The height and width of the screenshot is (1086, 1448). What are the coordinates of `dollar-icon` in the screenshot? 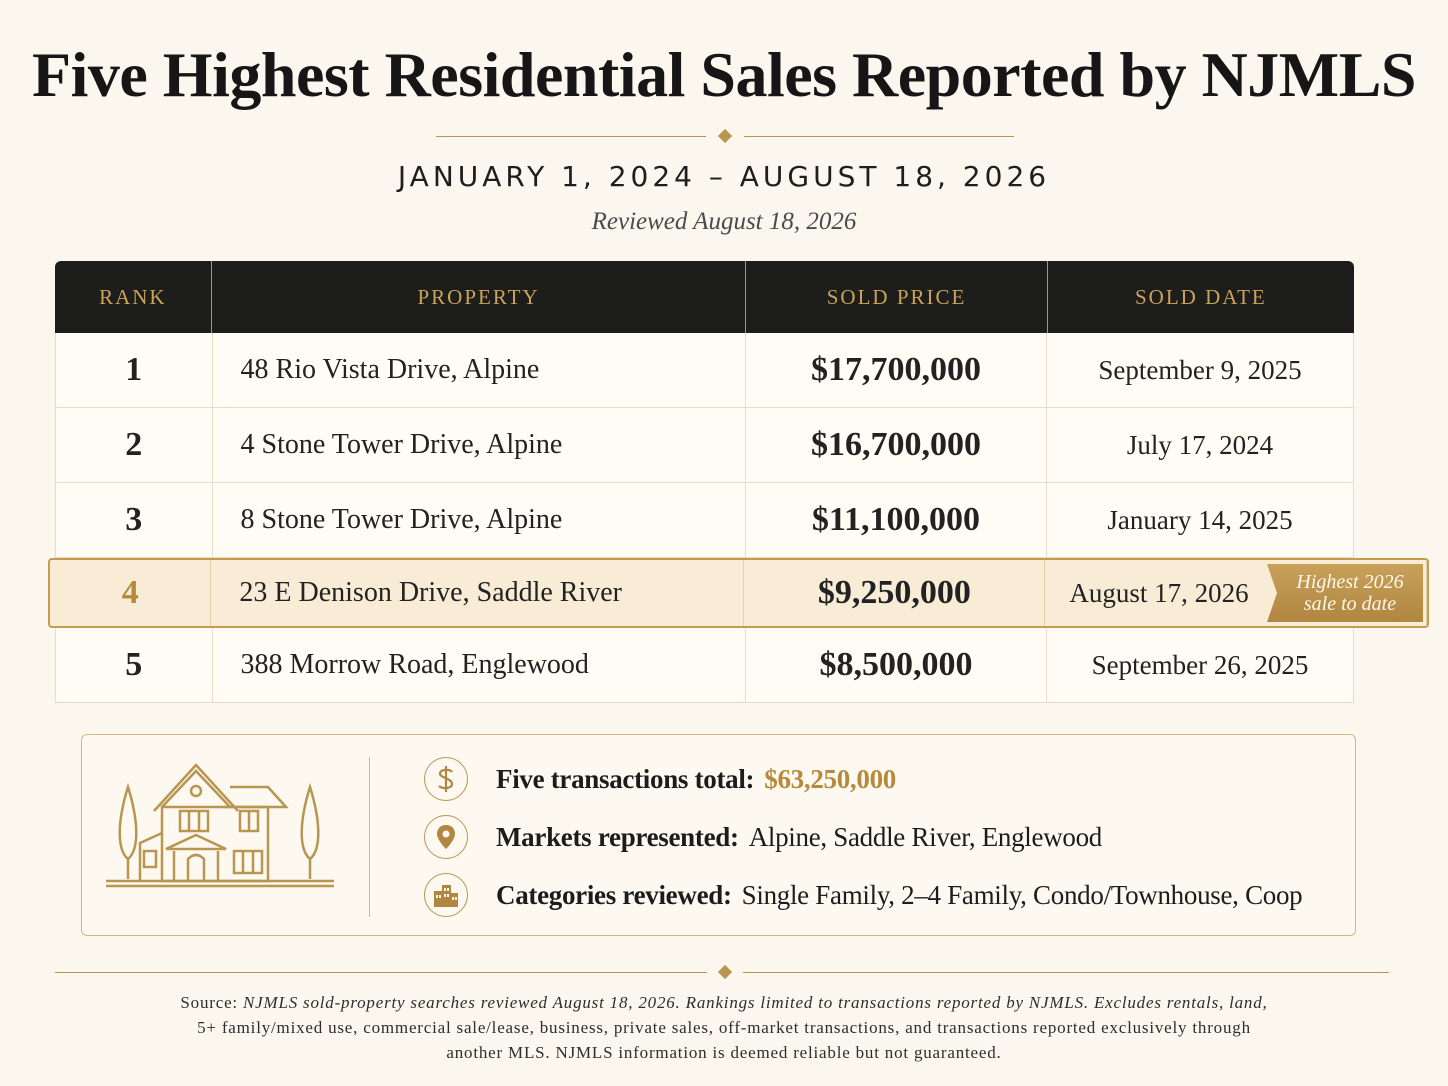 It's located at (446, 779).